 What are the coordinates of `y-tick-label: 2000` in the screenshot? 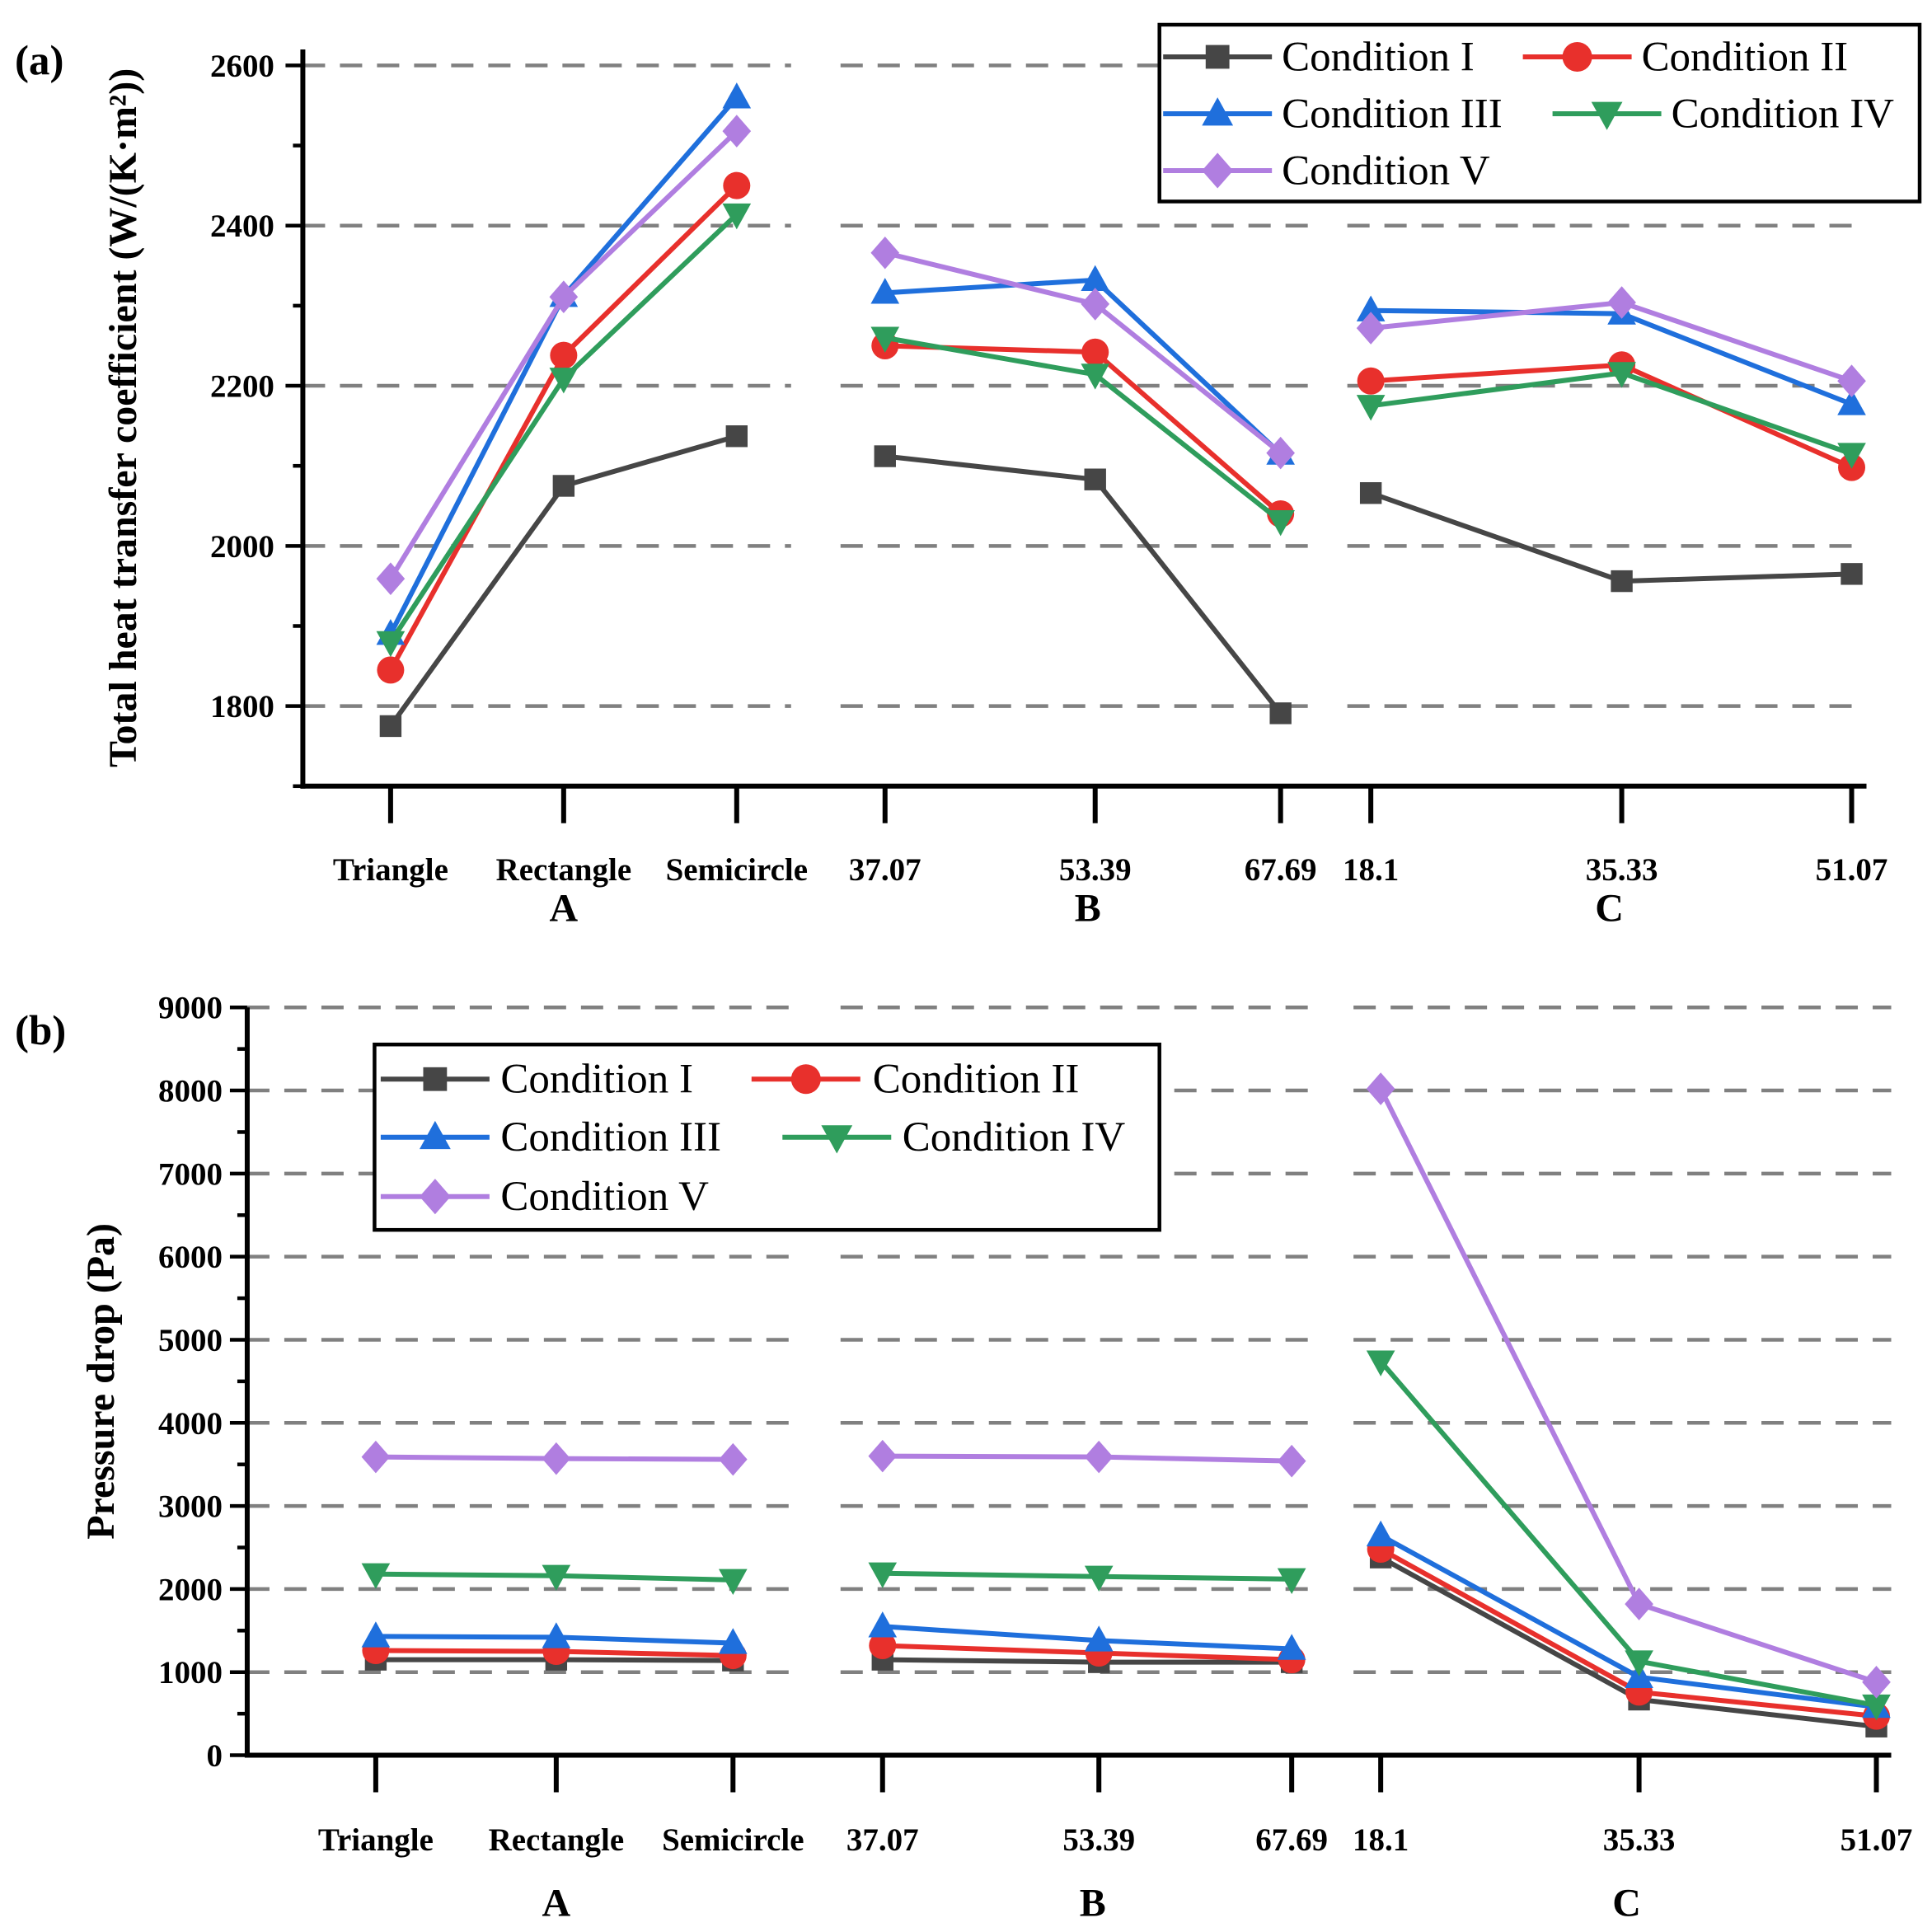 It's located at (242, 547).